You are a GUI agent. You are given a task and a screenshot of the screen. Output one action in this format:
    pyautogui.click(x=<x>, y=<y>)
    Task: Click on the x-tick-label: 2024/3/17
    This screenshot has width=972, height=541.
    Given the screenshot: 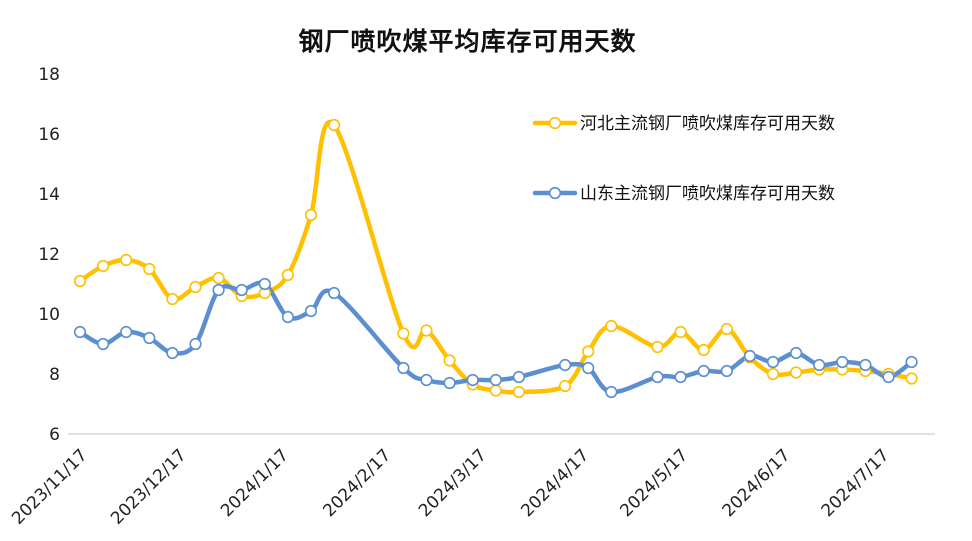 What is the action you would take?
    pyautogui.click(x=453, y=483)
    